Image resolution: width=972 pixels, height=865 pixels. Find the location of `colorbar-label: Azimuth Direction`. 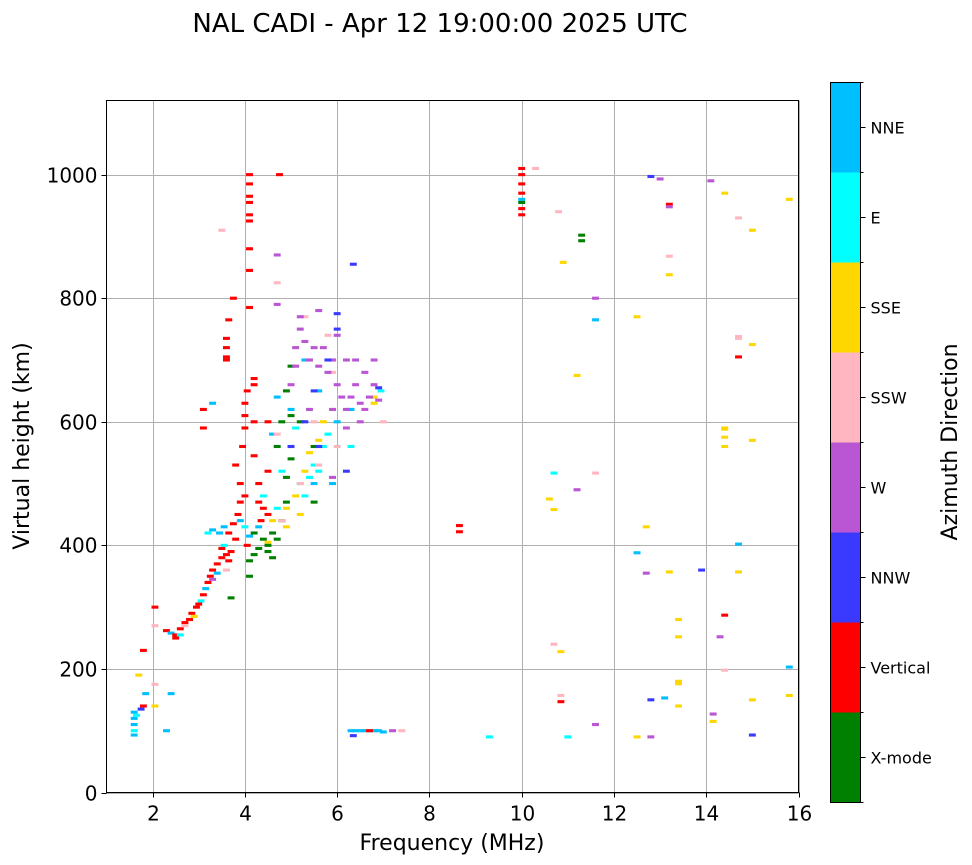

colorbar-label: Azimuth Direction is located at coordinates (950, 441).